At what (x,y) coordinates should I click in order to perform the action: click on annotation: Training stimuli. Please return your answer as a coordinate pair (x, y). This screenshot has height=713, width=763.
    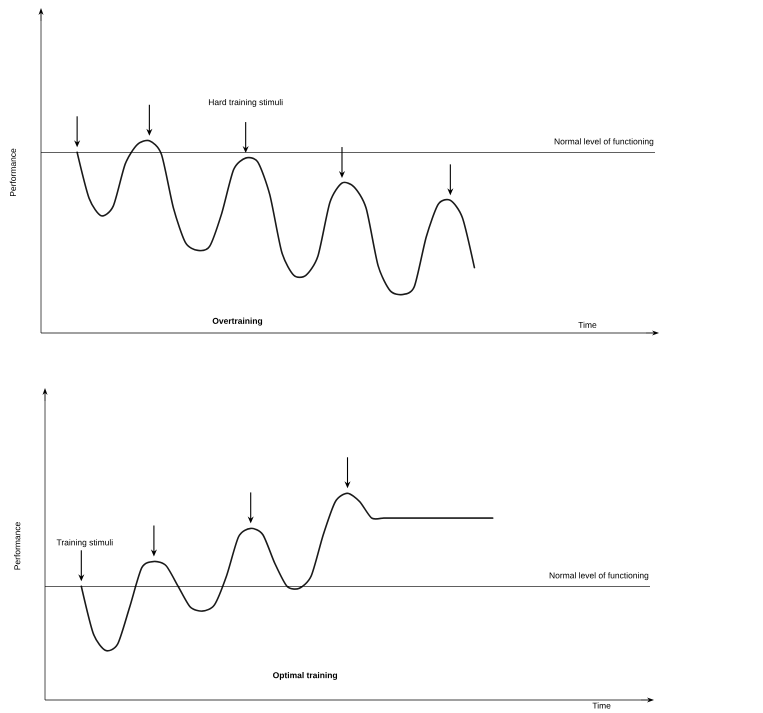
    Looking at the image, I should click on (84, 543).